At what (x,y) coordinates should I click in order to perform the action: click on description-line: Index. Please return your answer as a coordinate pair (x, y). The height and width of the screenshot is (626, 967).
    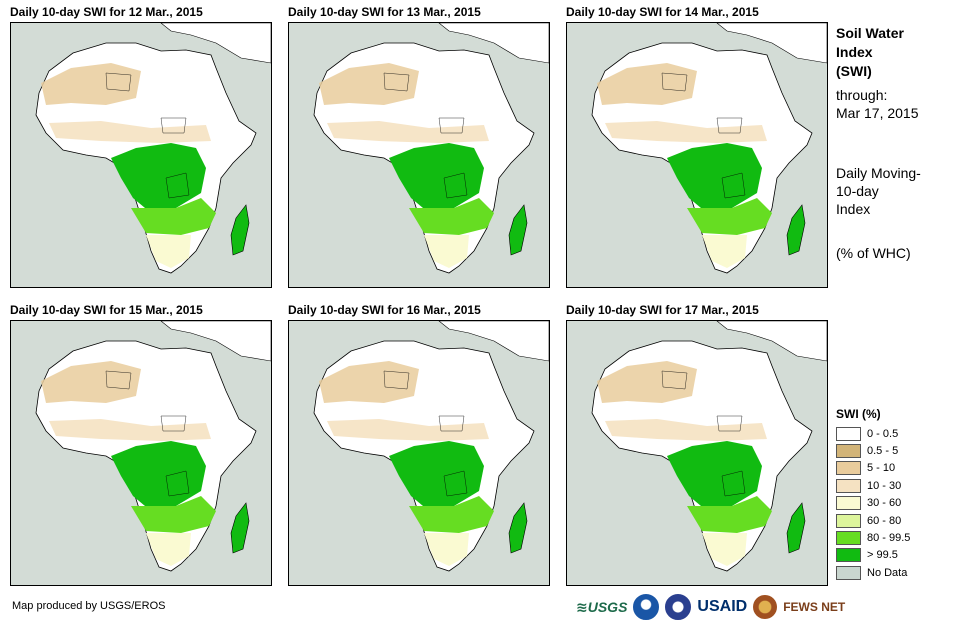
    Looking at the image, I should click on (853, 209).